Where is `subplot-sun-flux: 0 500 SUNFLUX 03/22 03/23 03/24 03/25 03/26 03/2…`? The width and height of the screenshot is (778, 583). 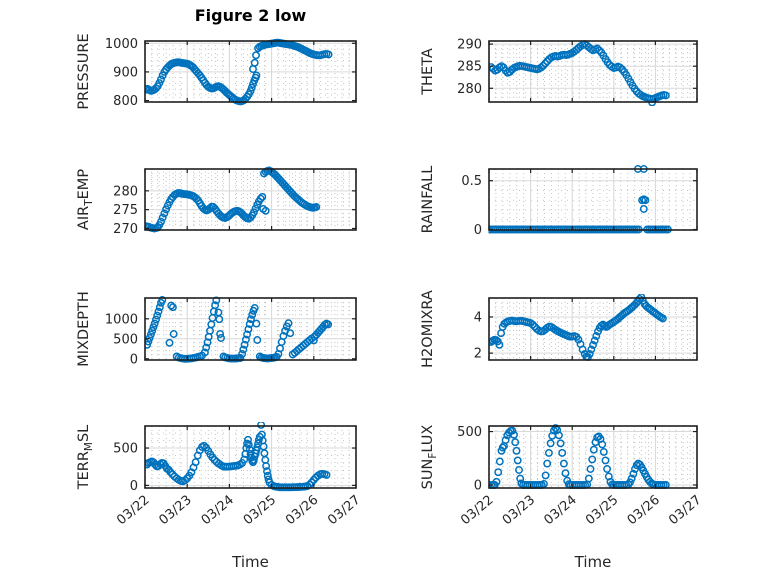
subplot-sun-flux: 0 500 SUNFLUX 03/22 03/23 03/24 03/25 03/26 03/2… is located at coordinates (562, 497).